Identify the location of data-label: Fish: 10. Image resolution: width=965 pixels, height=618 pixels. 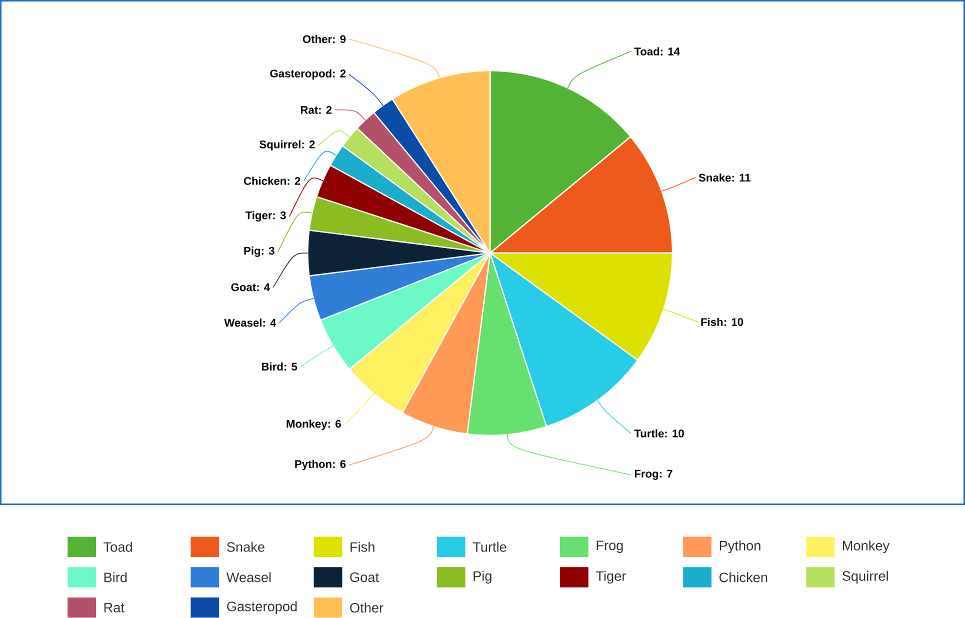
(722, 322).